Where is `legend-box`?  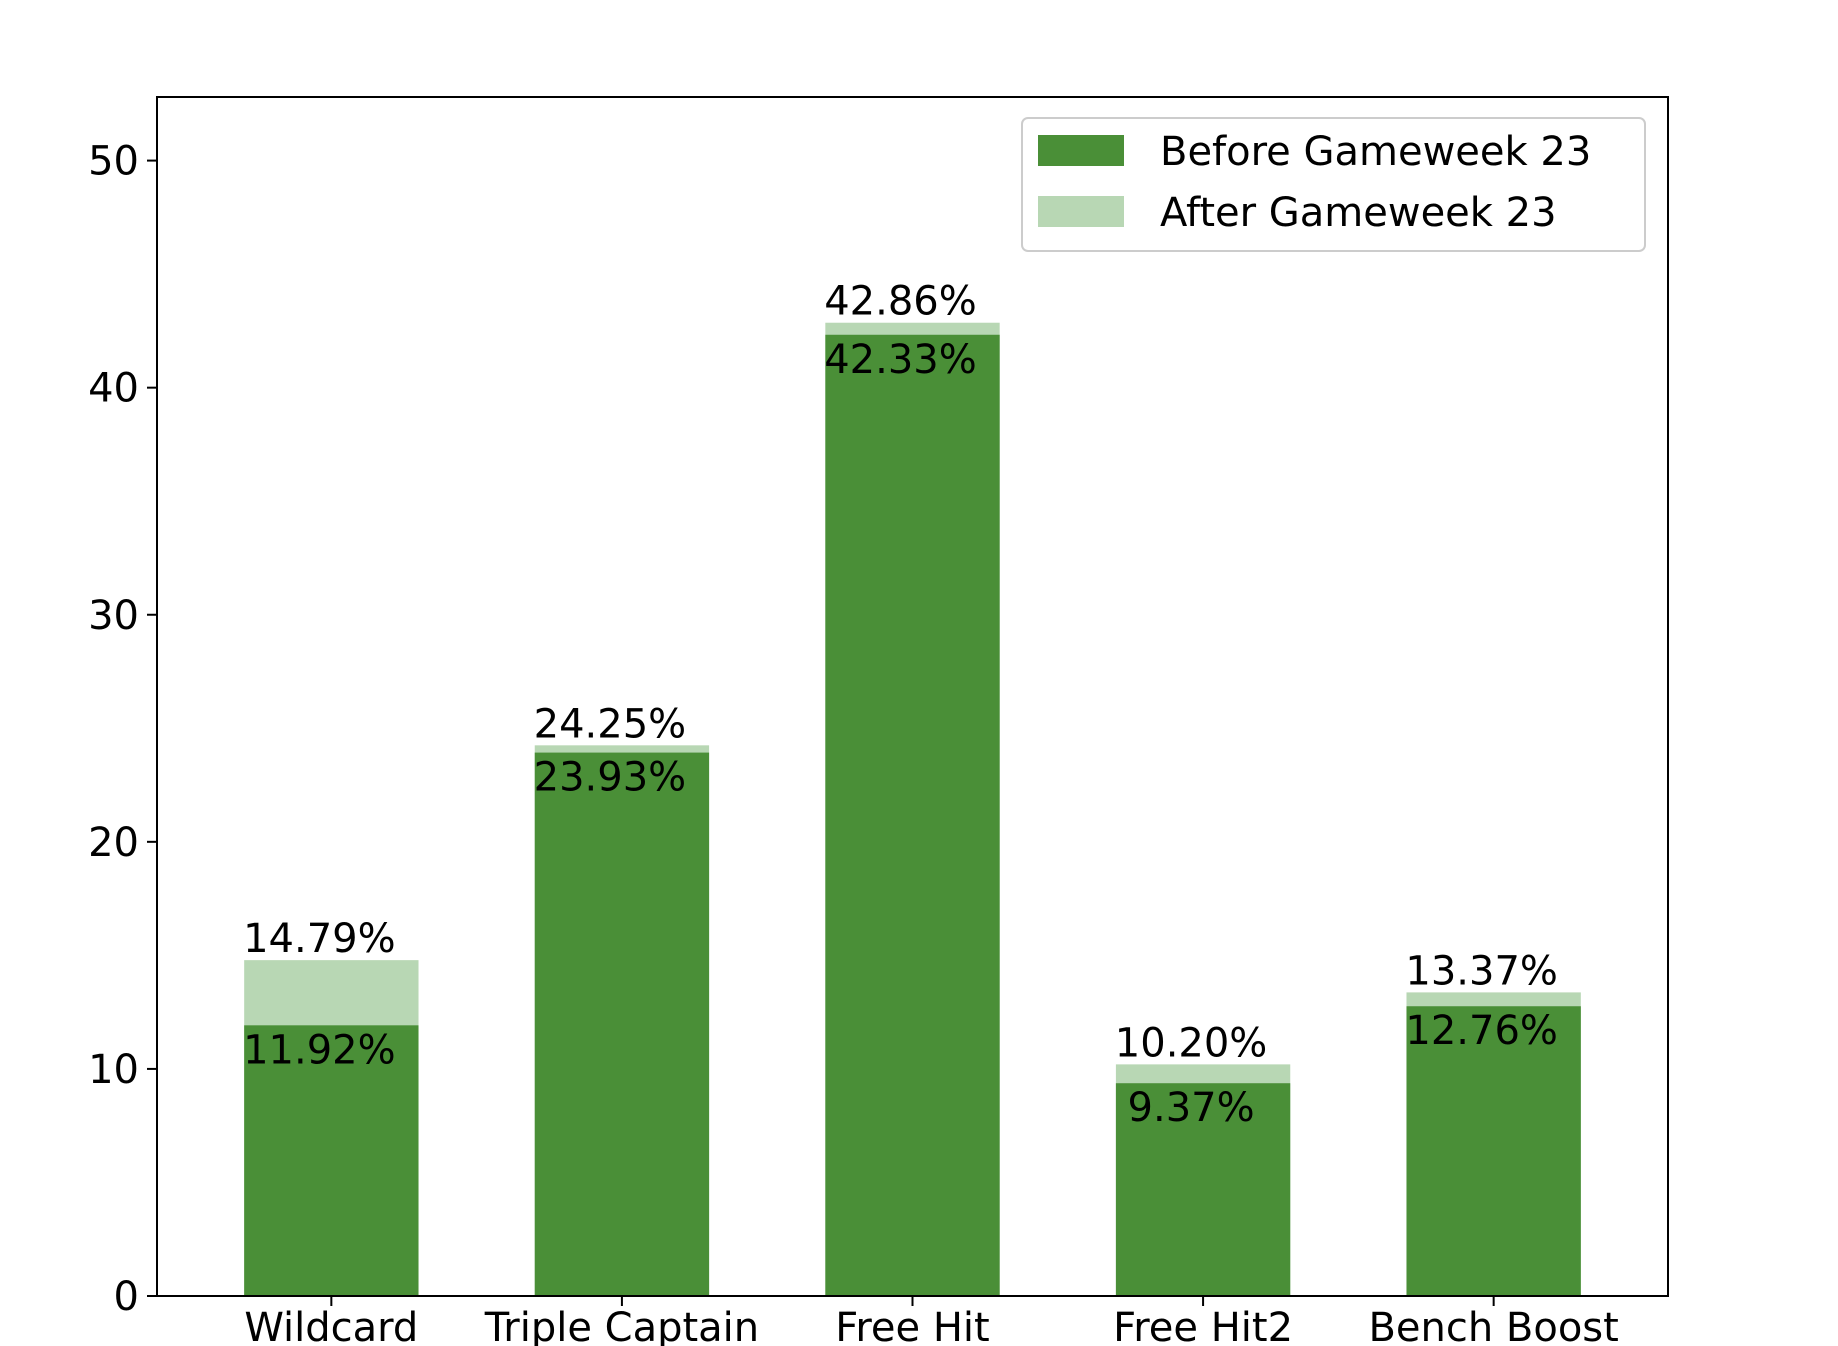
legend-box is located at coordinates (1333, 184).